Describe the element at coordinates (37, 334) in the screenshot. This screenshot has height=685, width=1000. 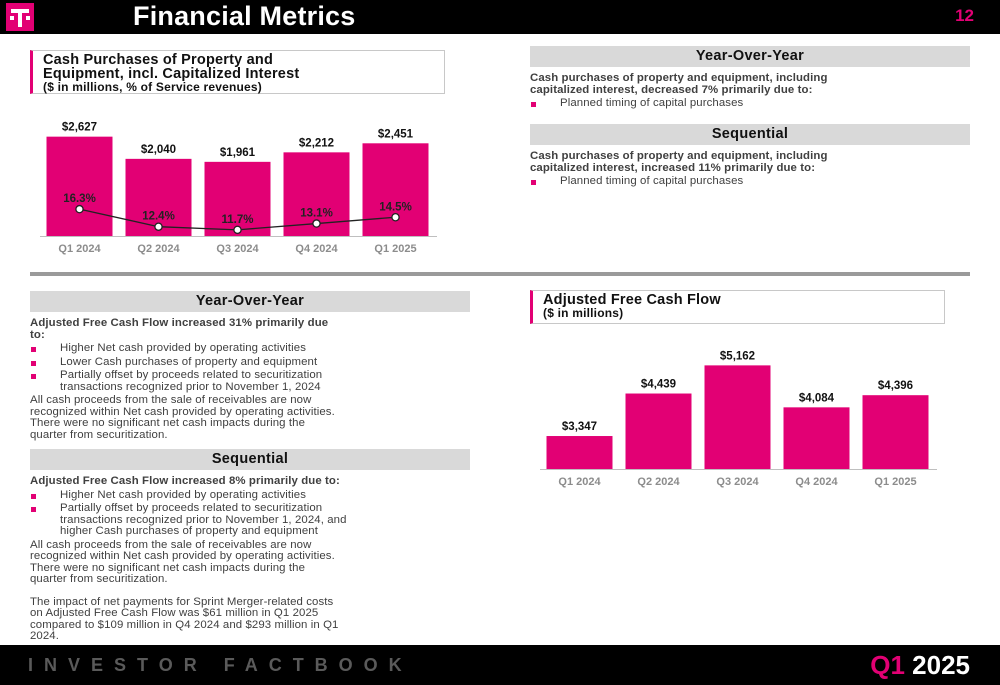
I see `fcf-yoy-lead-2: to:` at that location.